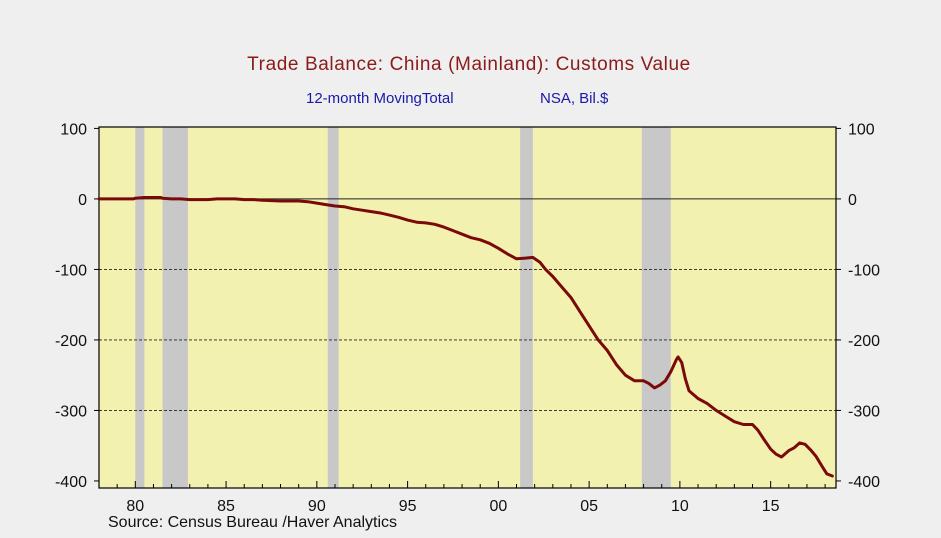 This screenshot has height=538, width=941. Describe the element at coordinates (864, 270) in the screenshot. I see `y-tick-label-right-2: -100` at that location.